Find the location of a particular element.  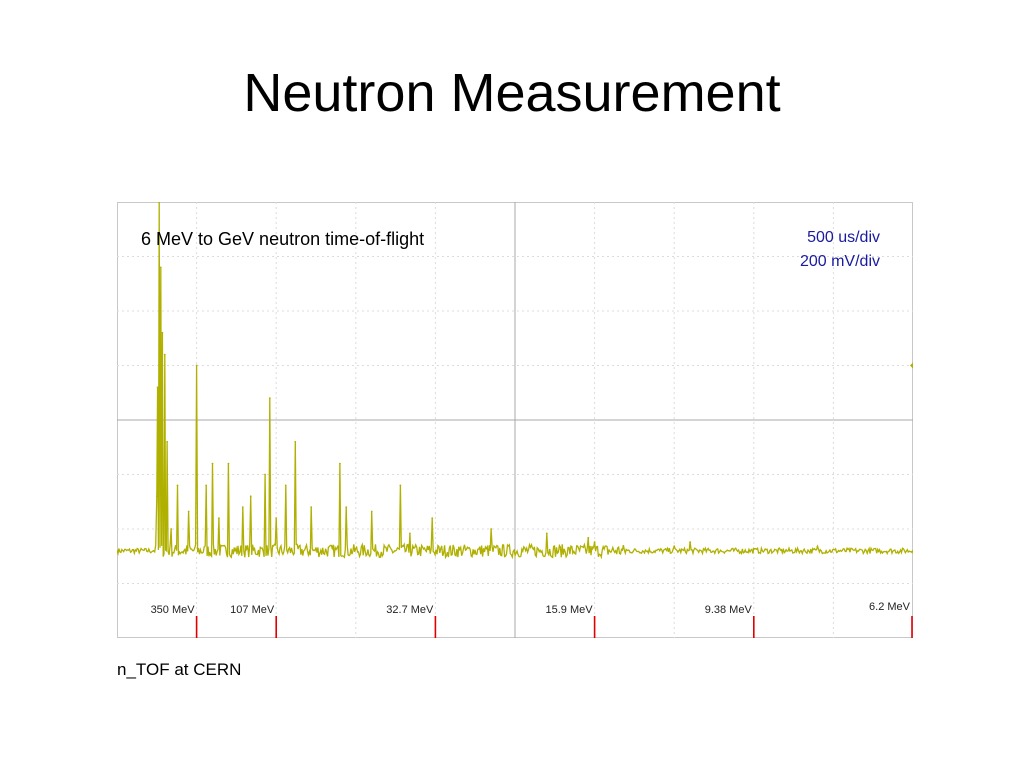

energy-marker-label: 9.38 MeV is located at coordinates (729, 610).